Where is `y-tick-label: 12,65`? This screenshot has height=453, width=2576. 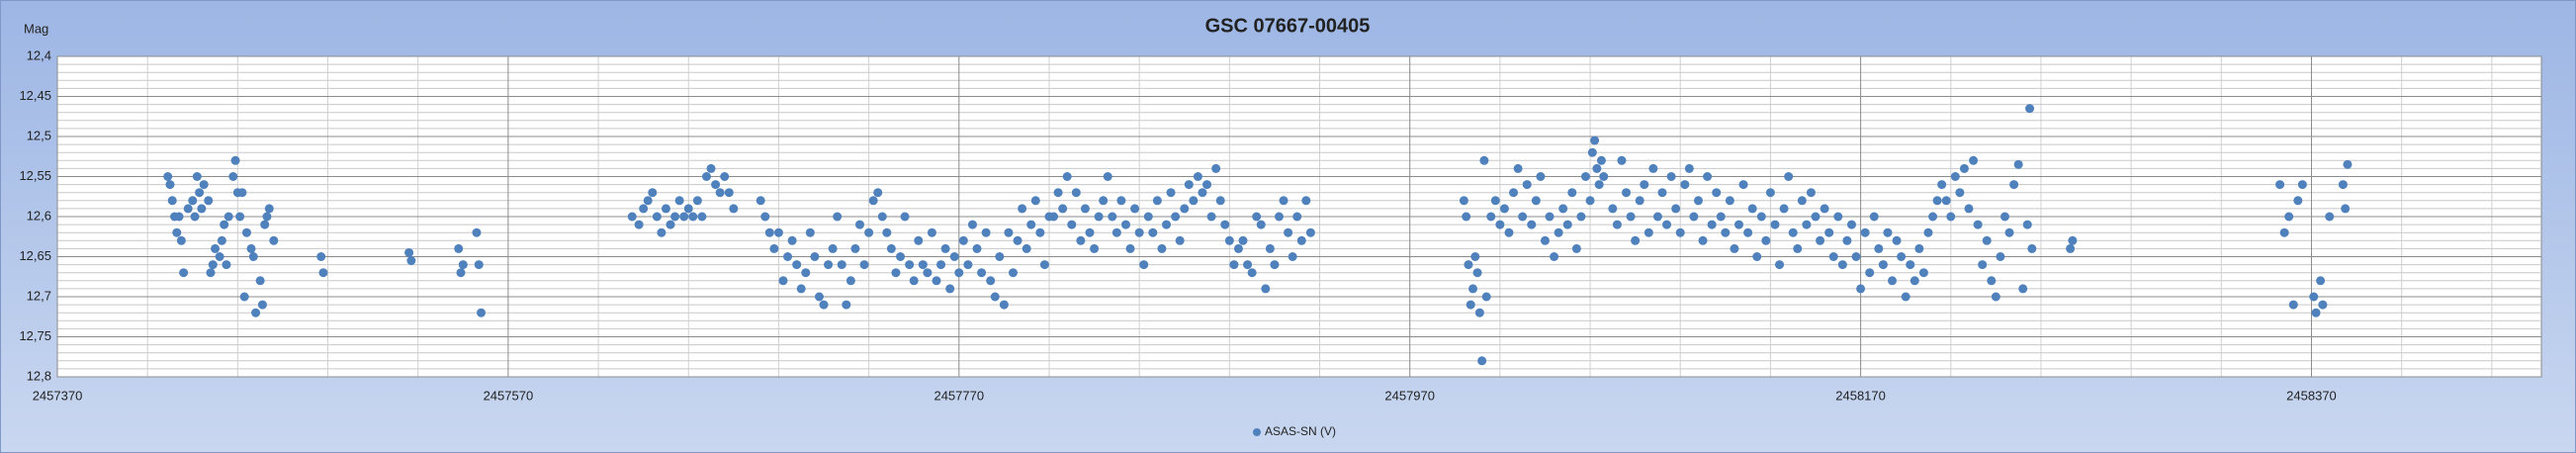
y-tick-label: 12,65 is located at coordinates (35, 256).